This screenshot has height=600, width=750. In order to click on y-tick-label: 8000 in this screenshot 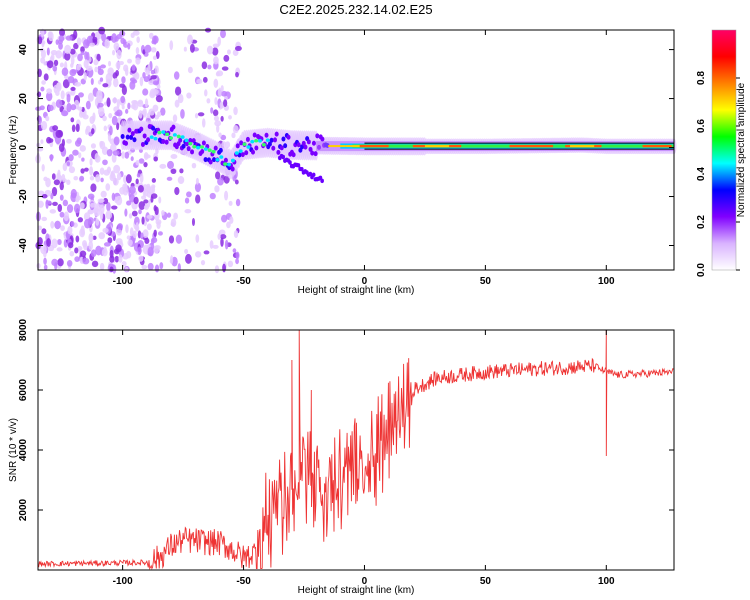, I will do `click(23, 329)`.